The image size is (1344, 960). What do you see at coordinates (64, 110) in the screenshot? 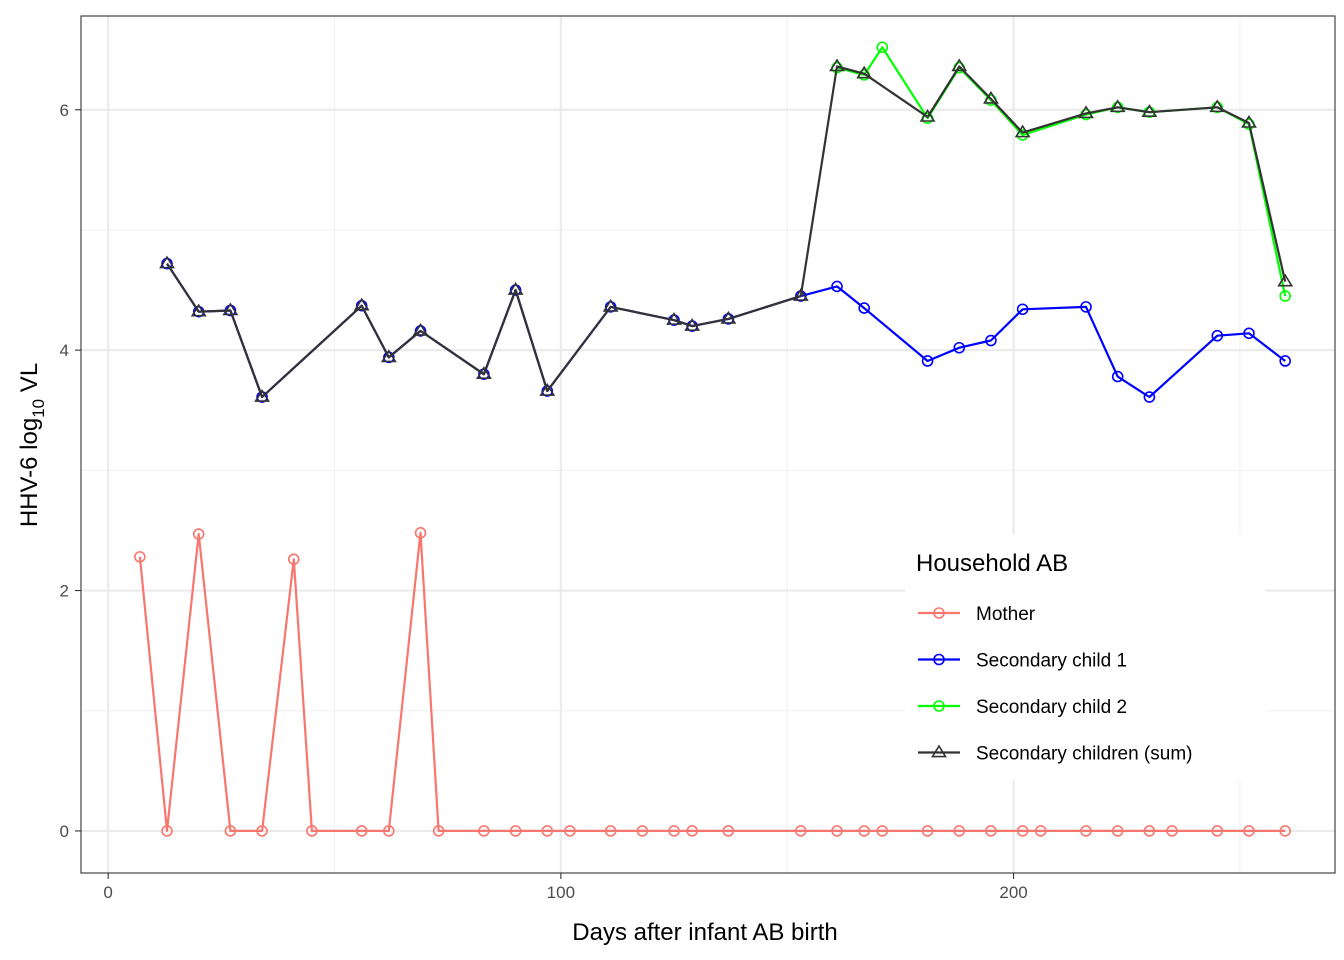
I see `y-tick-label: 6` at bounding box center [64, 110].